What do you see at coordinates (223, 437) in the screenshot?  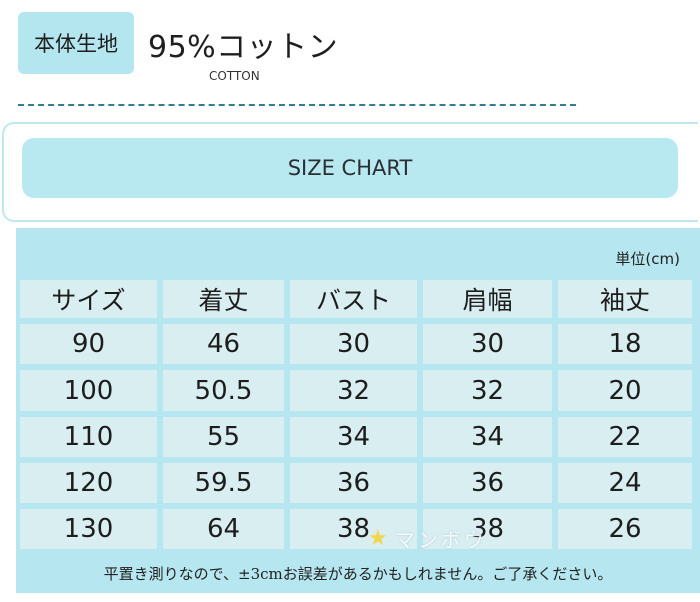 I see `table-cell: 55` at bounding box center [223, 437].